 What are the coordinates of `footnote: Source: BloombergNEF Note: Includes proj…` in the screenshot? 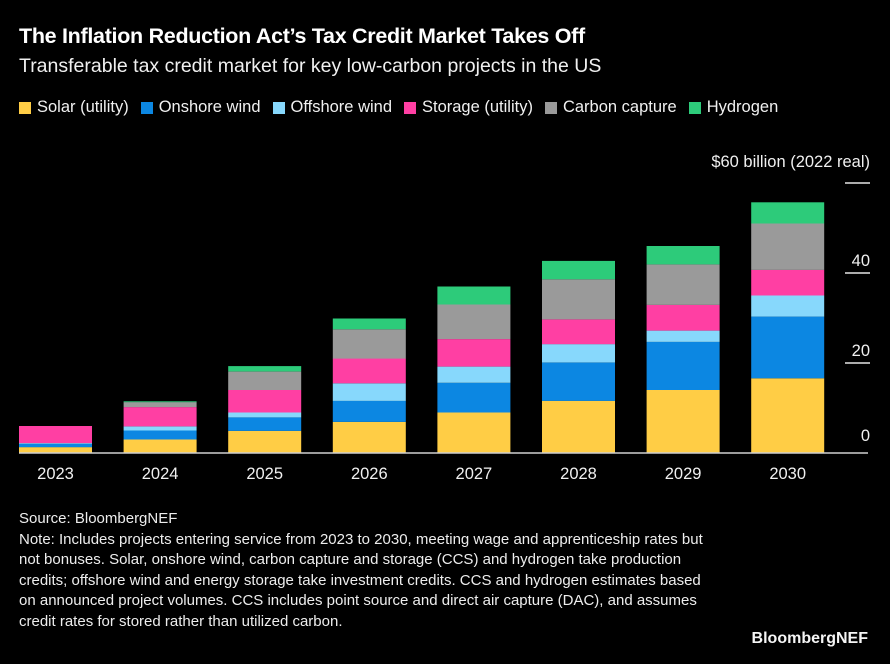 It's located at (369, 570).